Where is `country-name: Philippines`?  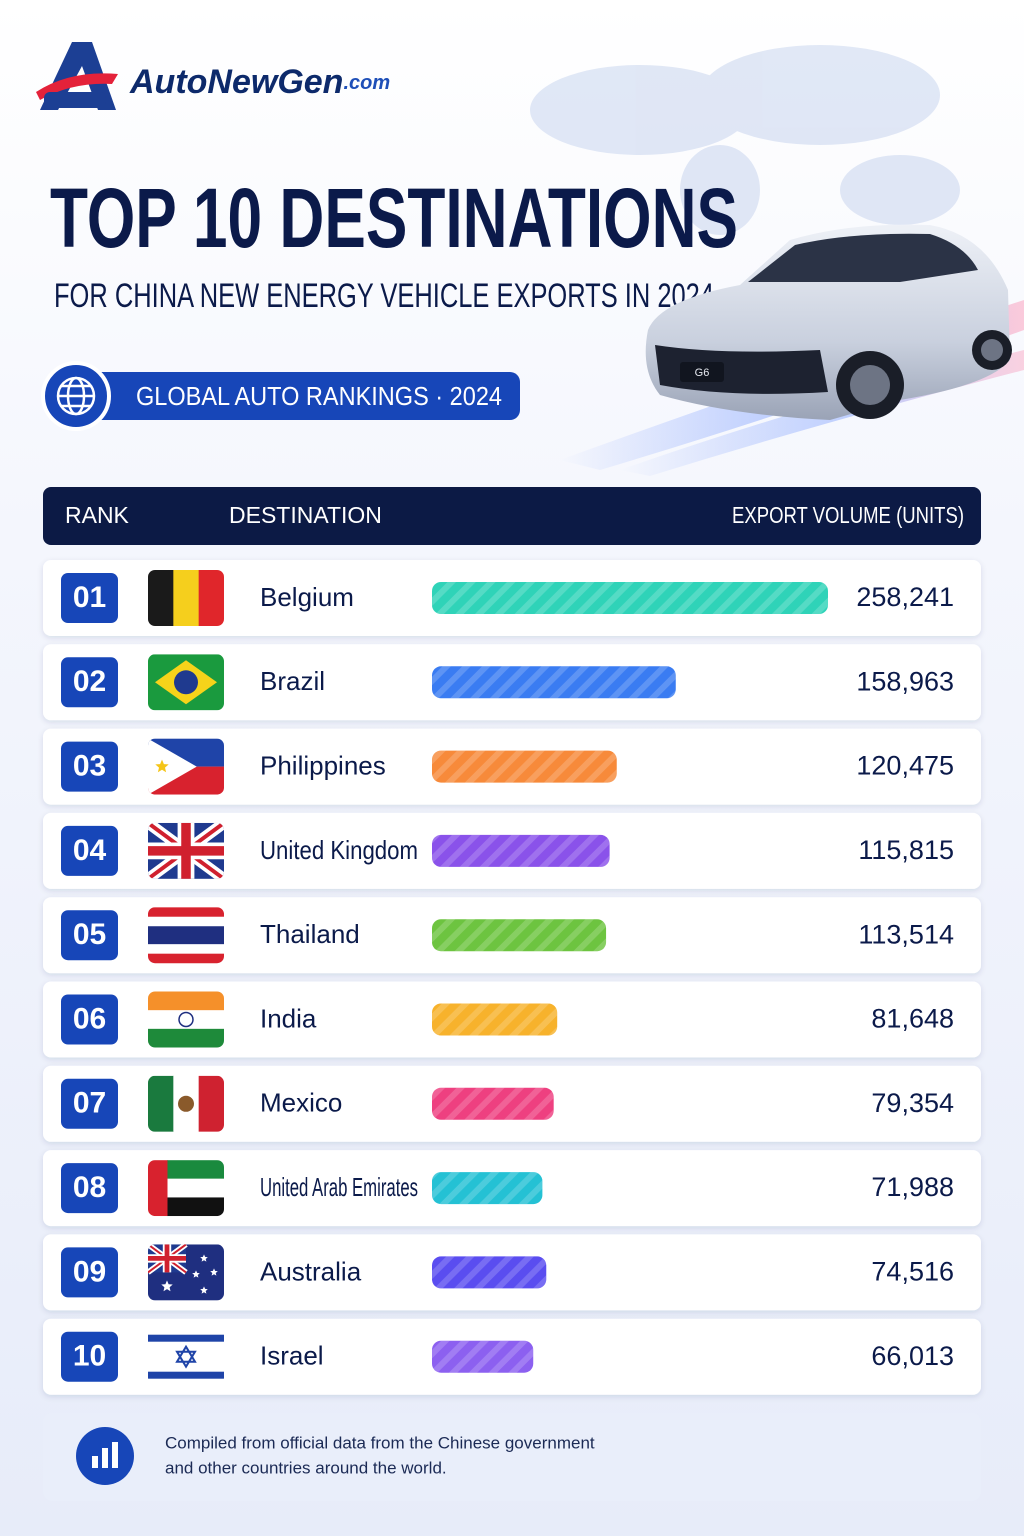
country-name: Philippines is located at coordinates (323, 765).